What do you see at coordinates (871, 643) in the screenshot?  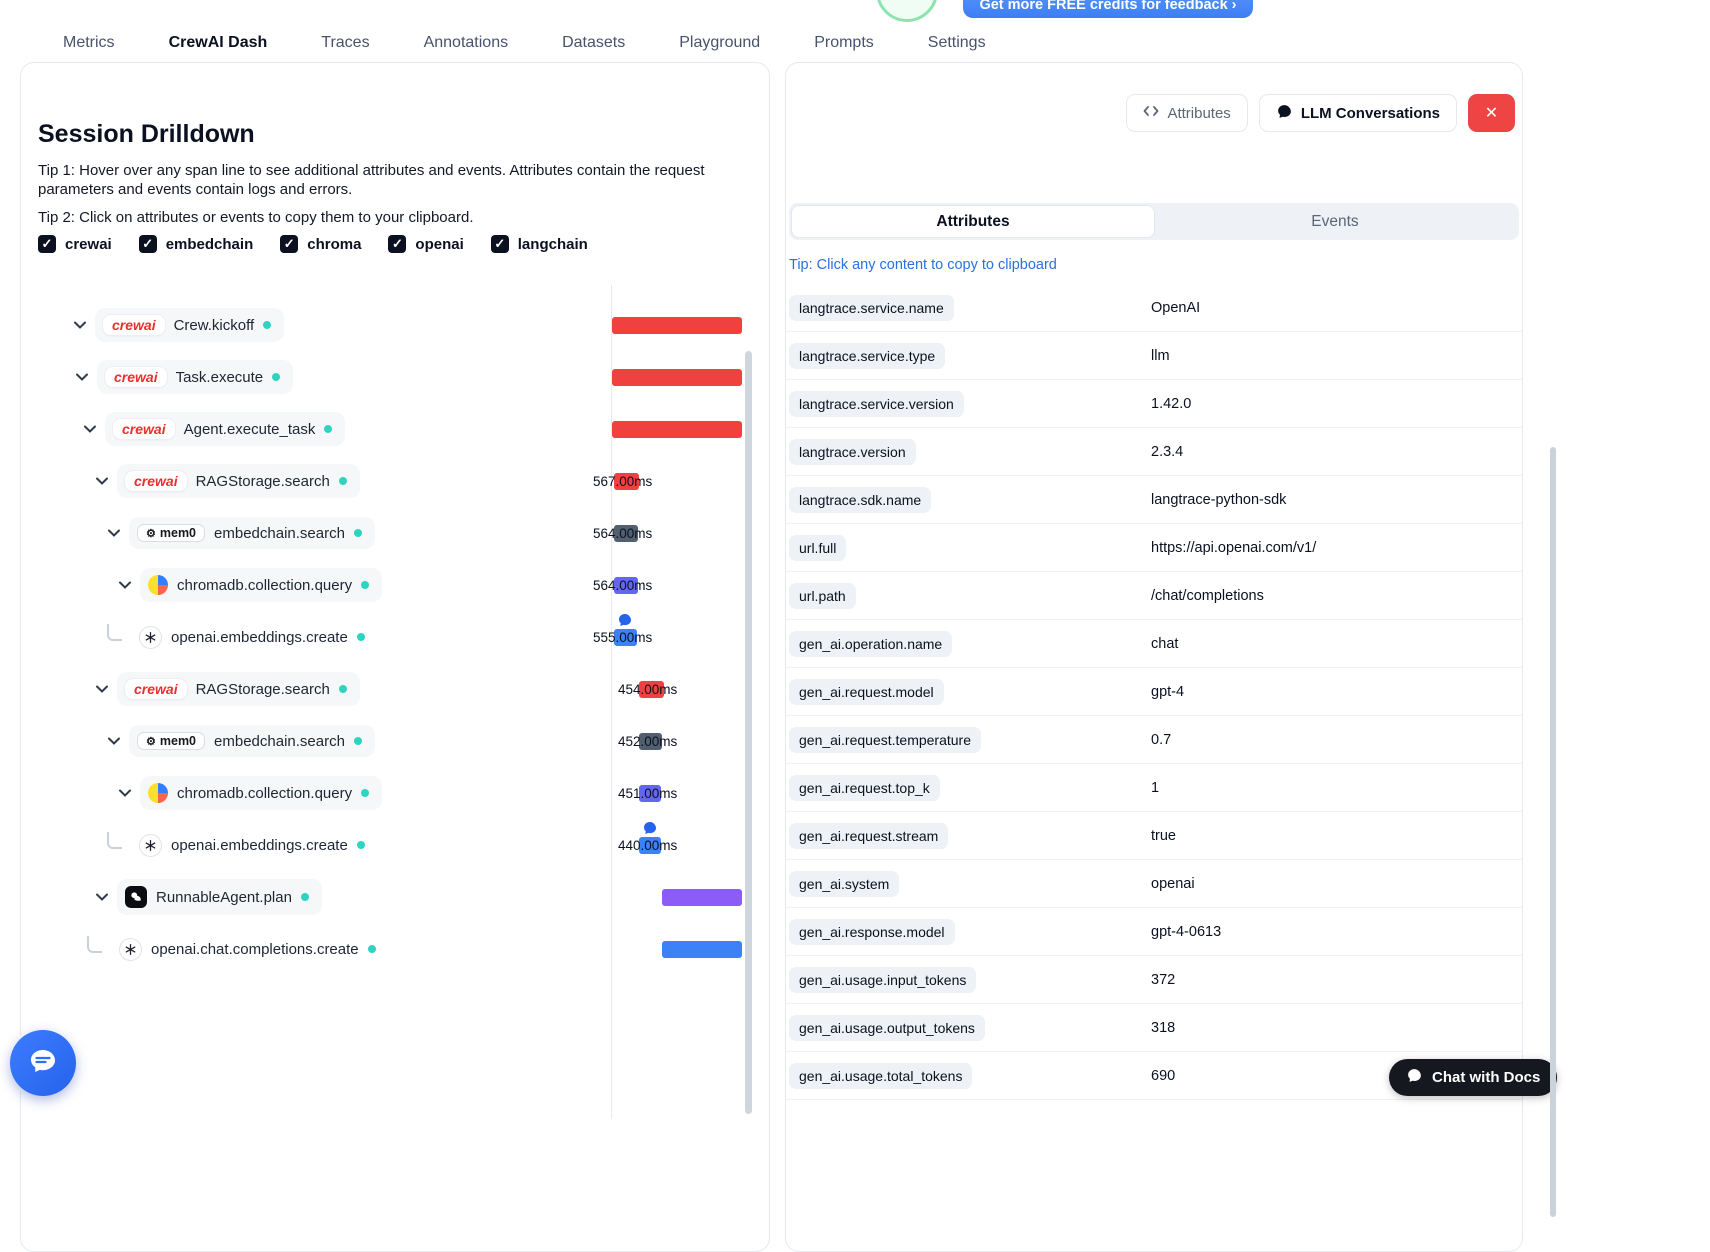 I see `attribute-key: gen_ai.operation.name` at bounding box center [871, 643].